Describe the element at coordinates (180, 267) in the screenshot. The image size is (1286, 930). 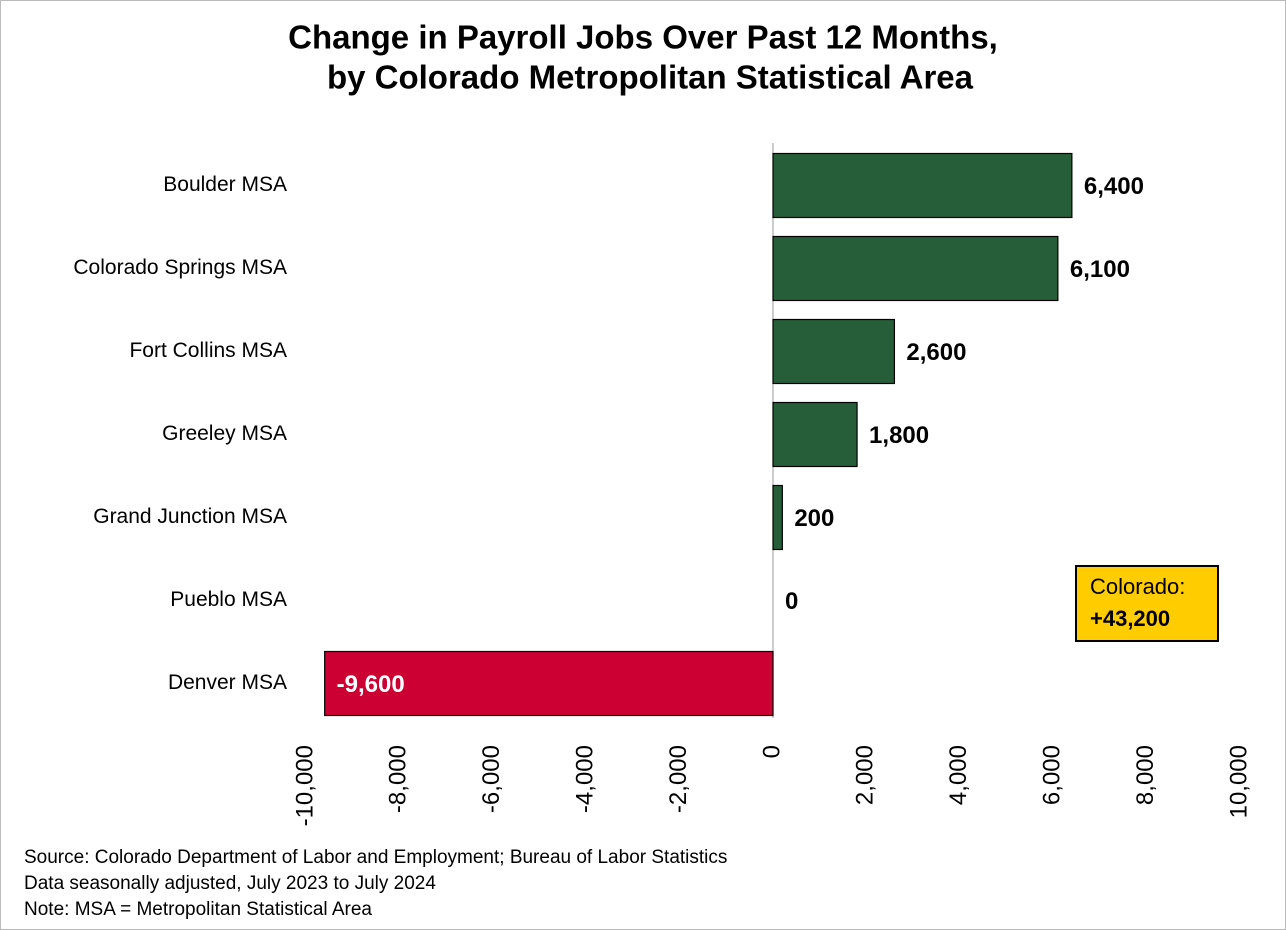
I see `y-tick-label: Colorado Springs MSA` at that location.